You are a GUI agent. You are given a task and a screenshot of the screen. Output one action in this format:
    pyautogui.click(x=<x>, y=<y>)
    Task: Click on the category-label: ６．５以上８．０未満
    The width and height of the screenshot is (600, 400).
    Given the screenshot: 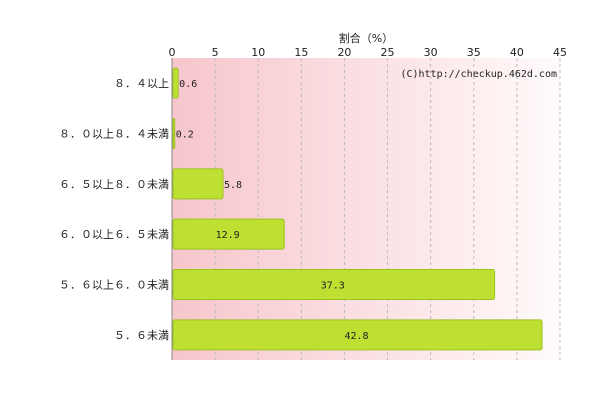 What is the action you would take?
    pyautogui.click(x=114, y=184)
    